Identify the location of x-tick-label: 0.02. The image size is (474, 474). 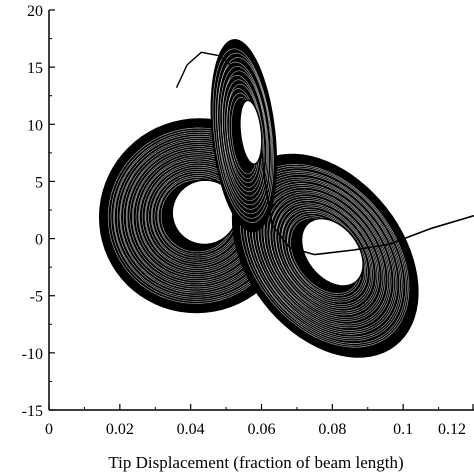
(120, 429).